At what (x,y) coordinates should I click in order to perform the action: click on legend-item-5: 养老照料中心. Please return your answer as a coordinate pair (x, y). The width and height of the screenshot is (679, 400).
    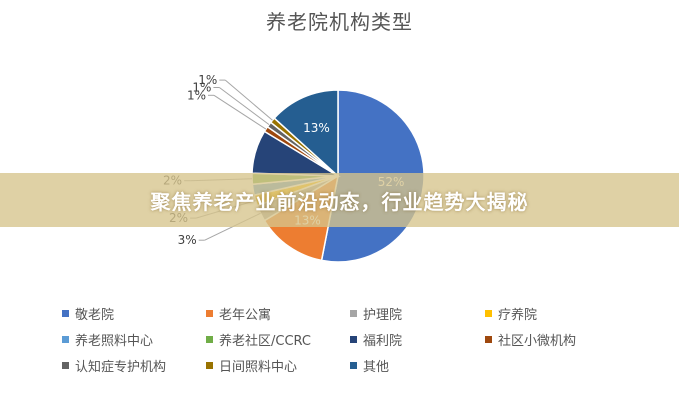
    Looking at the image, I should click on (134, 339).